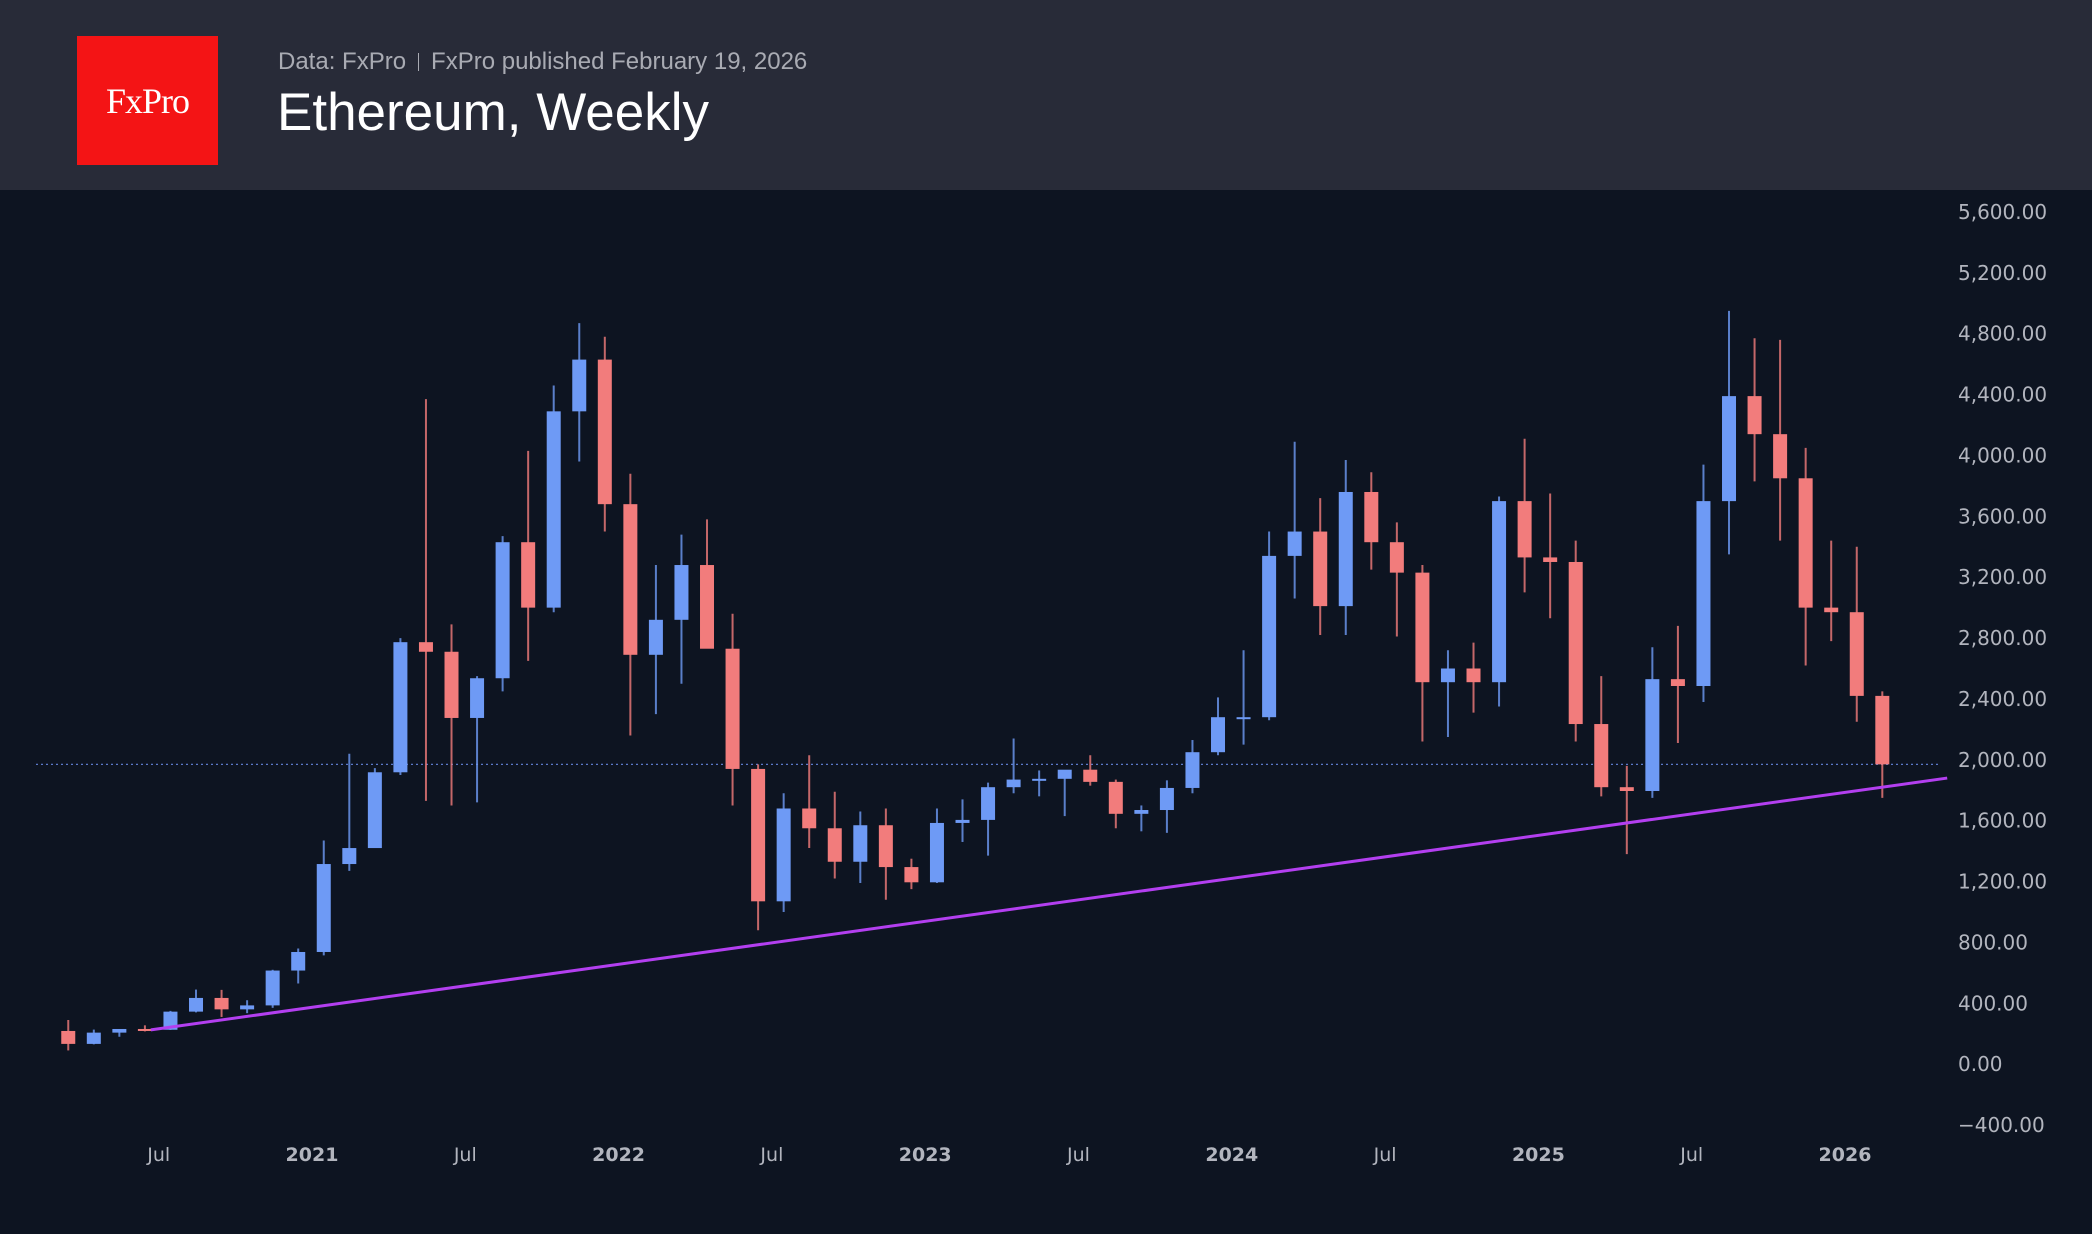 The height and width of the screenshot is (1234, 2092). Describe the element at coordinates (2002, 638) in the screenshot. I see `y-tick-label: 2,800.00` at that location.